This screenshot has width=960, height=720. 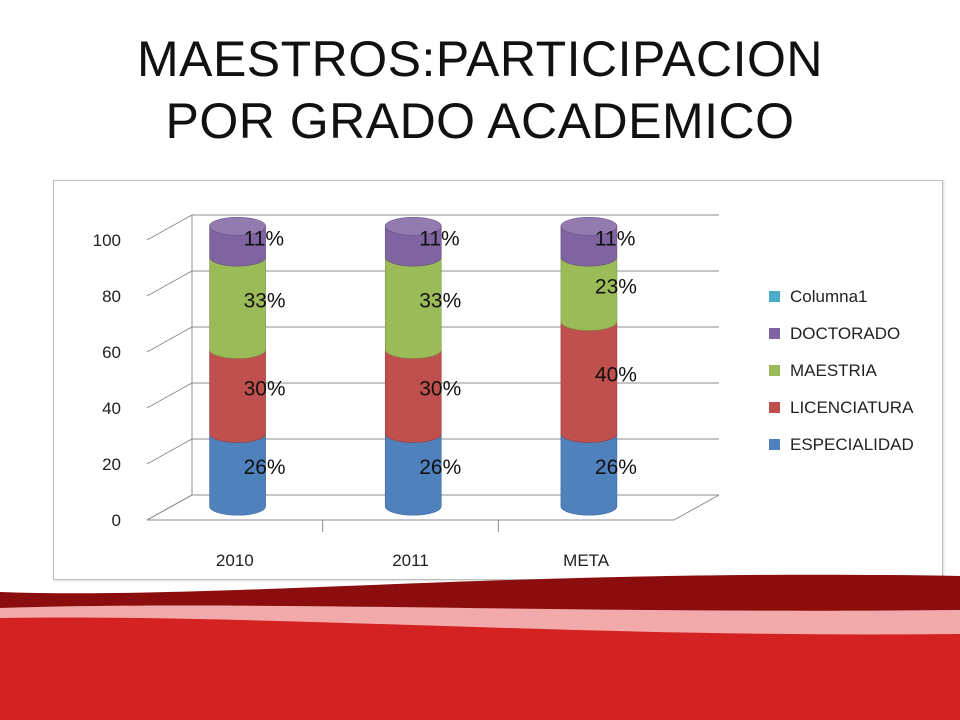 What do you see at coordinates (829, 296) in the screenshot?
I see `legend-label: Columna1` at bounding box center [829, 296].